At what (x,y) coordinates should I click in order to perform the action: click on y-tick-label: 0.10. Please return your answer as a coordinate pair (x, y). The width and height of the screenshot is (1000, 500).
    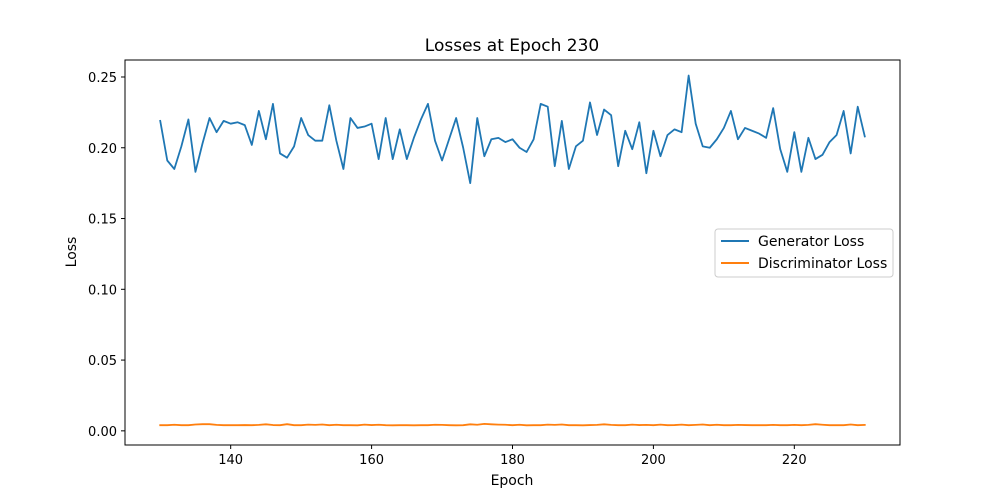
    Looking at the image, I should click on (102, 290).